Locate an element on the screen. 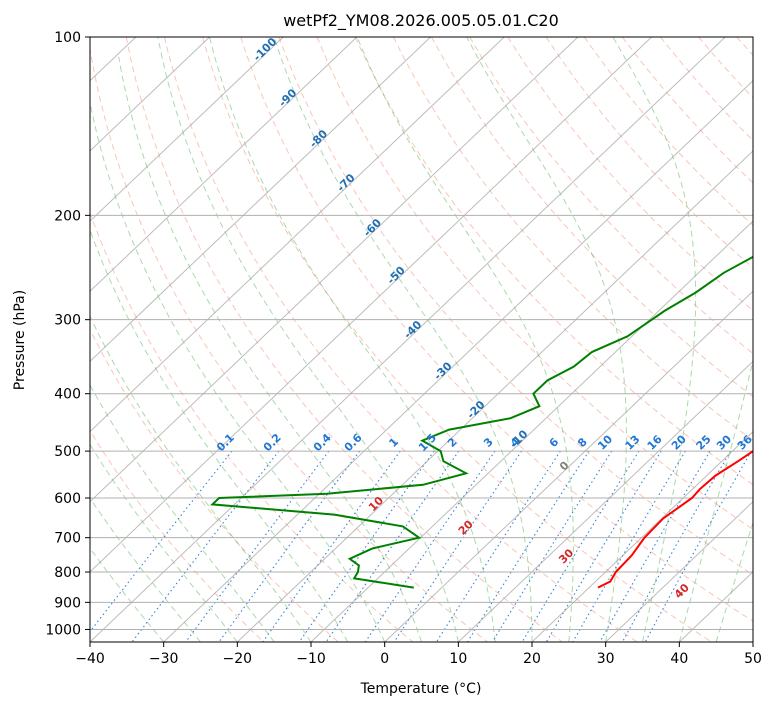  isotherm-label: -80 is located at coordinates (318, 138).